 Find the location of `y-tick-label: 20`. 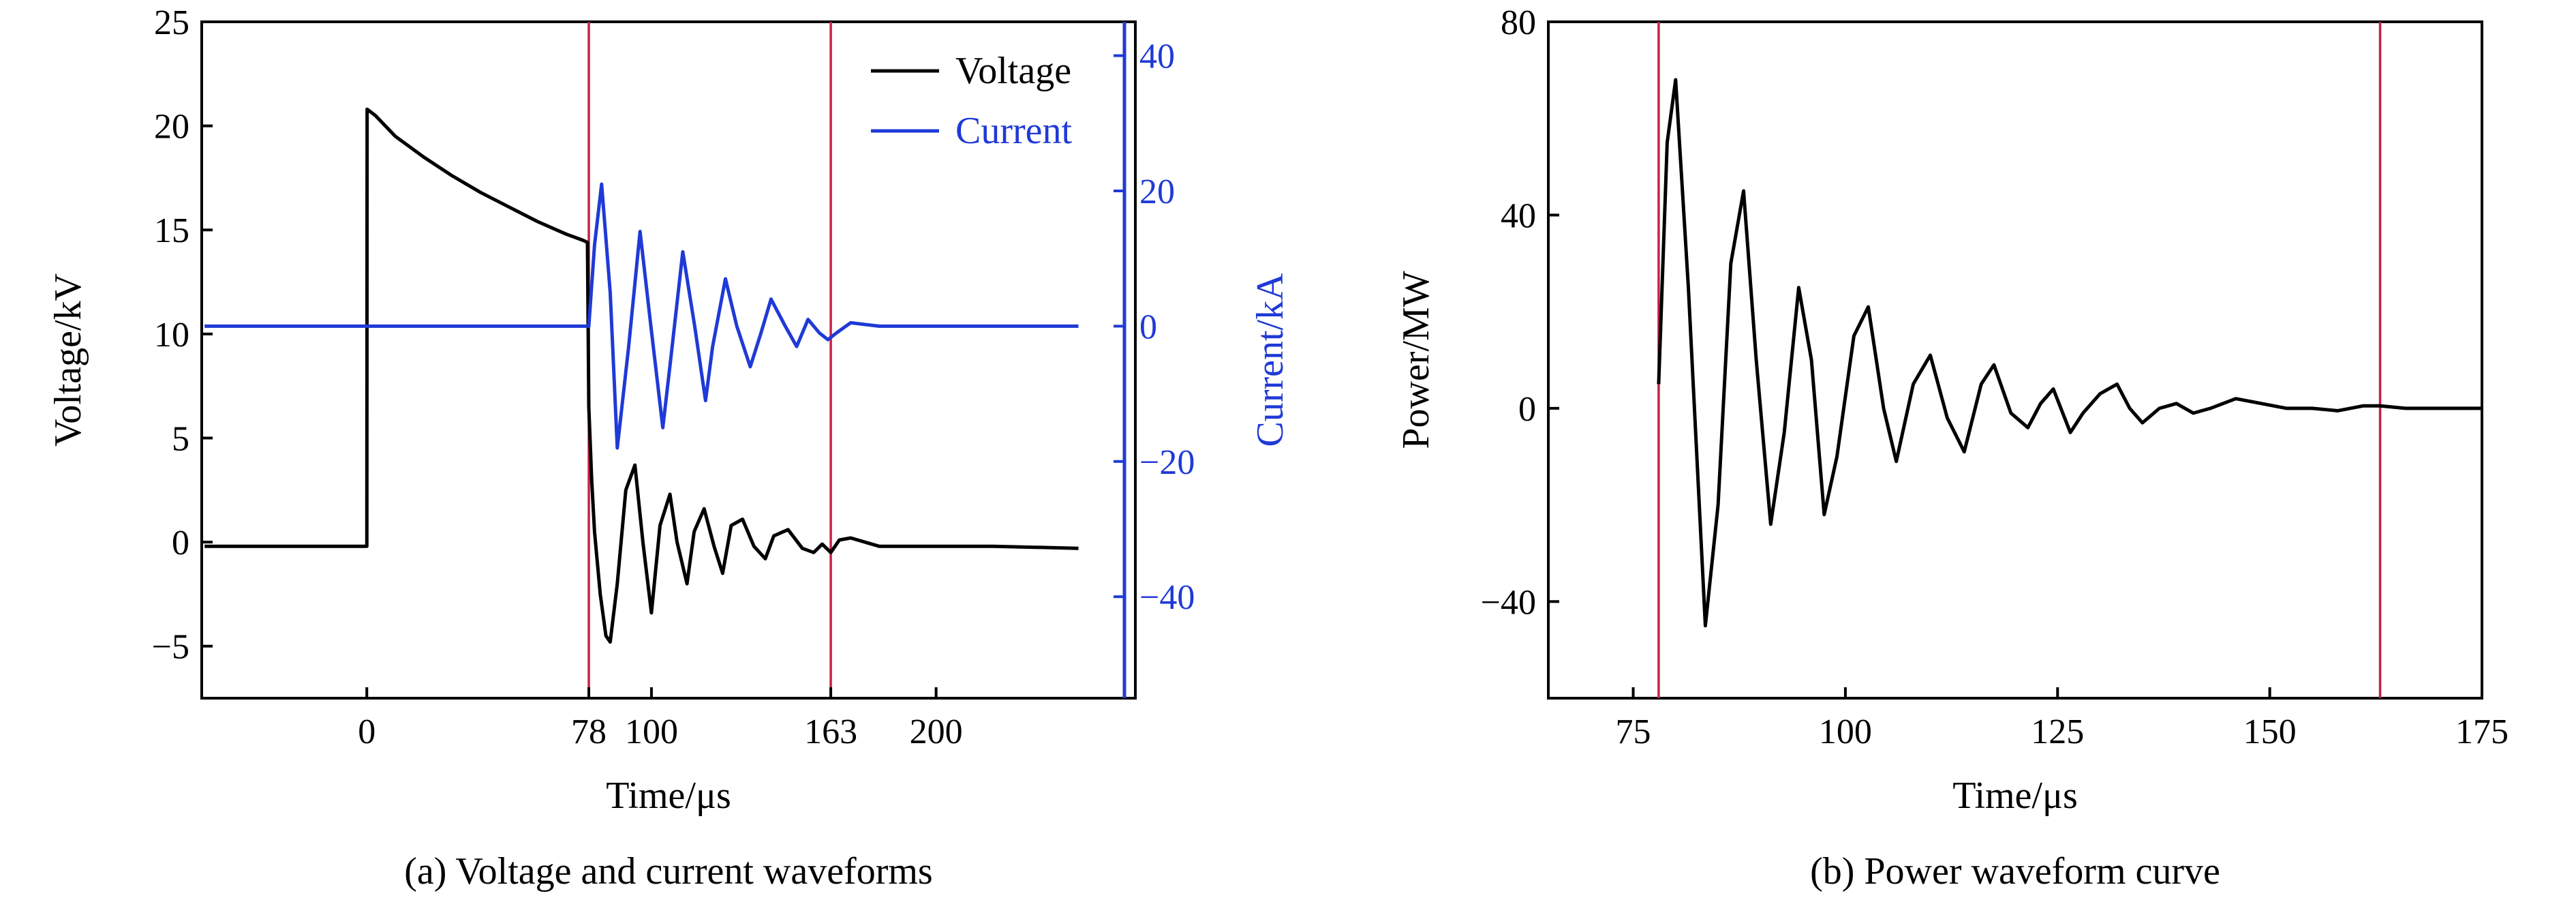

y-tick-label: 20 is located at coordinates (171, 127).